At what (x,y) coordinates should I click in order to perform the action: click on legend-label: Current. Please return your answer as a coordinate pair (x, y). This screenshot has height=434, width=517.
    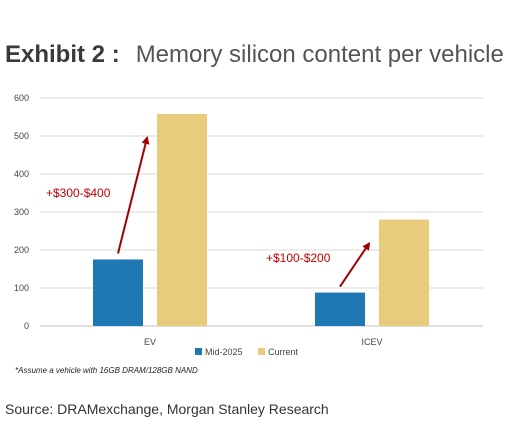
    Looking at the image, I should click on (283, 352).